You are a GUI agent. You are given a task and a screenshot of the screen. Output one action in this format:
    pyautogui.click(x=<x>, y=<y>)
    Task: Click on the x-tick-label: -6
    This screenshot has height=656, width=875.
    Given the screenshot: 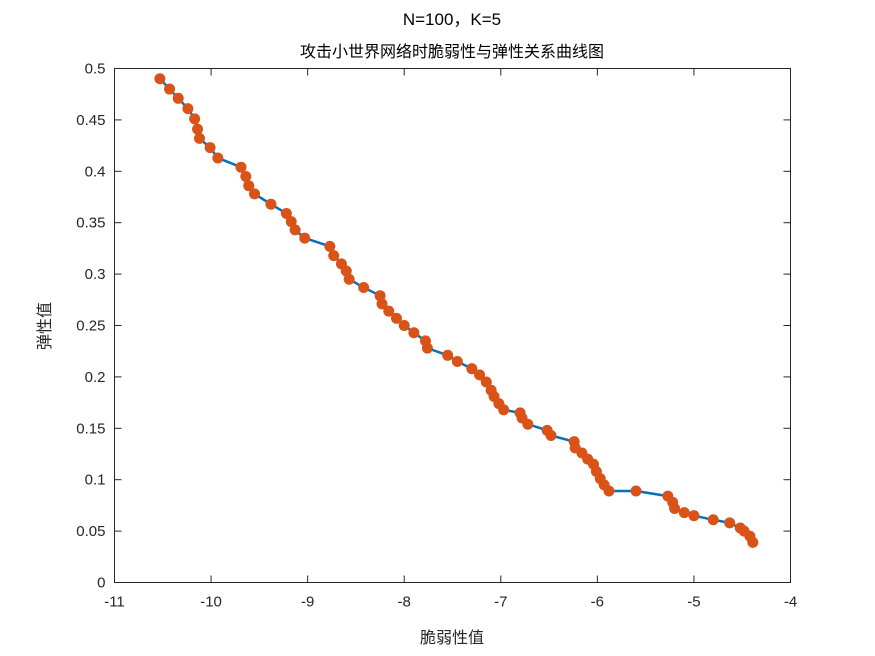 What is the action you would take?
    pyautogui.click(x=597, y=602)
    